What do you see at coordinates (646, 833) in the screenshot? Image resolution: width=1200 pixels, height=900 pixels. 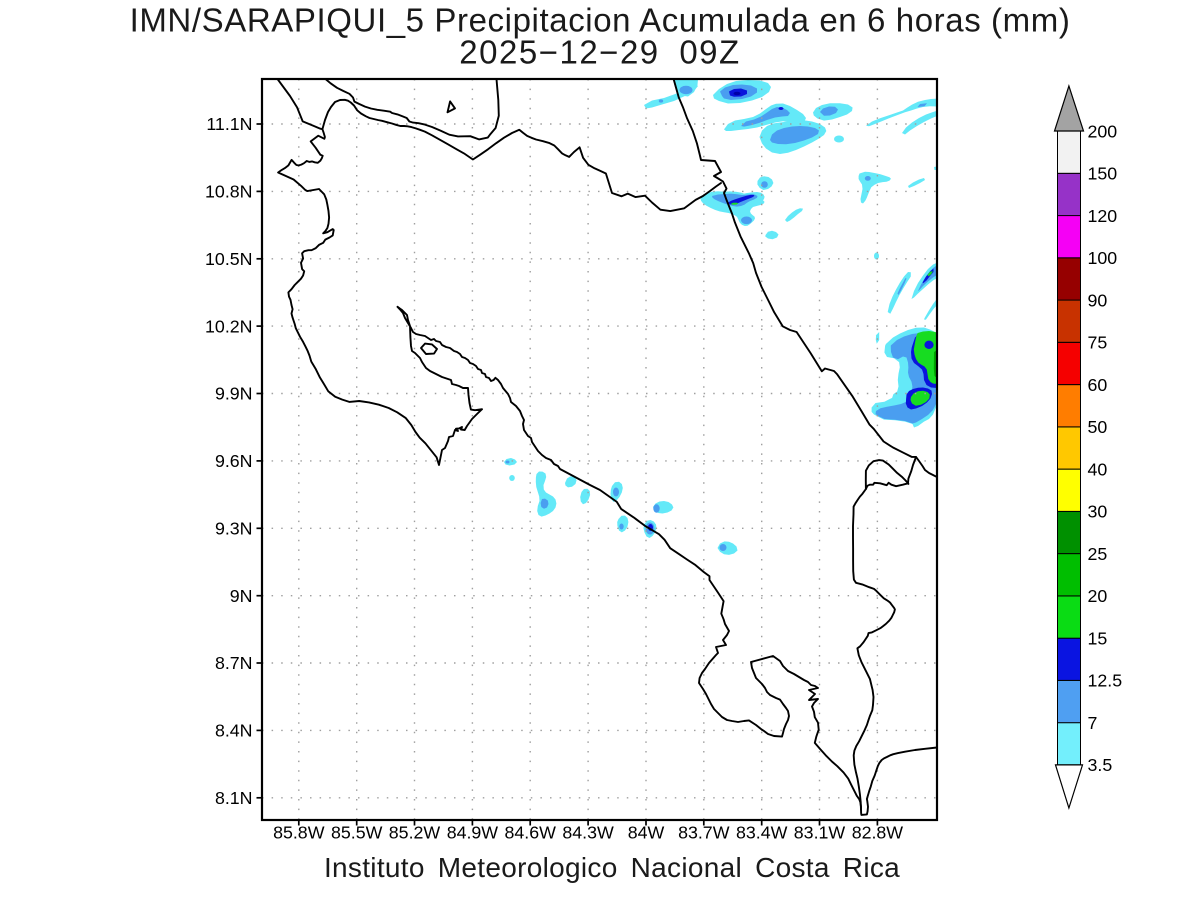 I see `svg-text: 84W` at bounding box center [646, 833].